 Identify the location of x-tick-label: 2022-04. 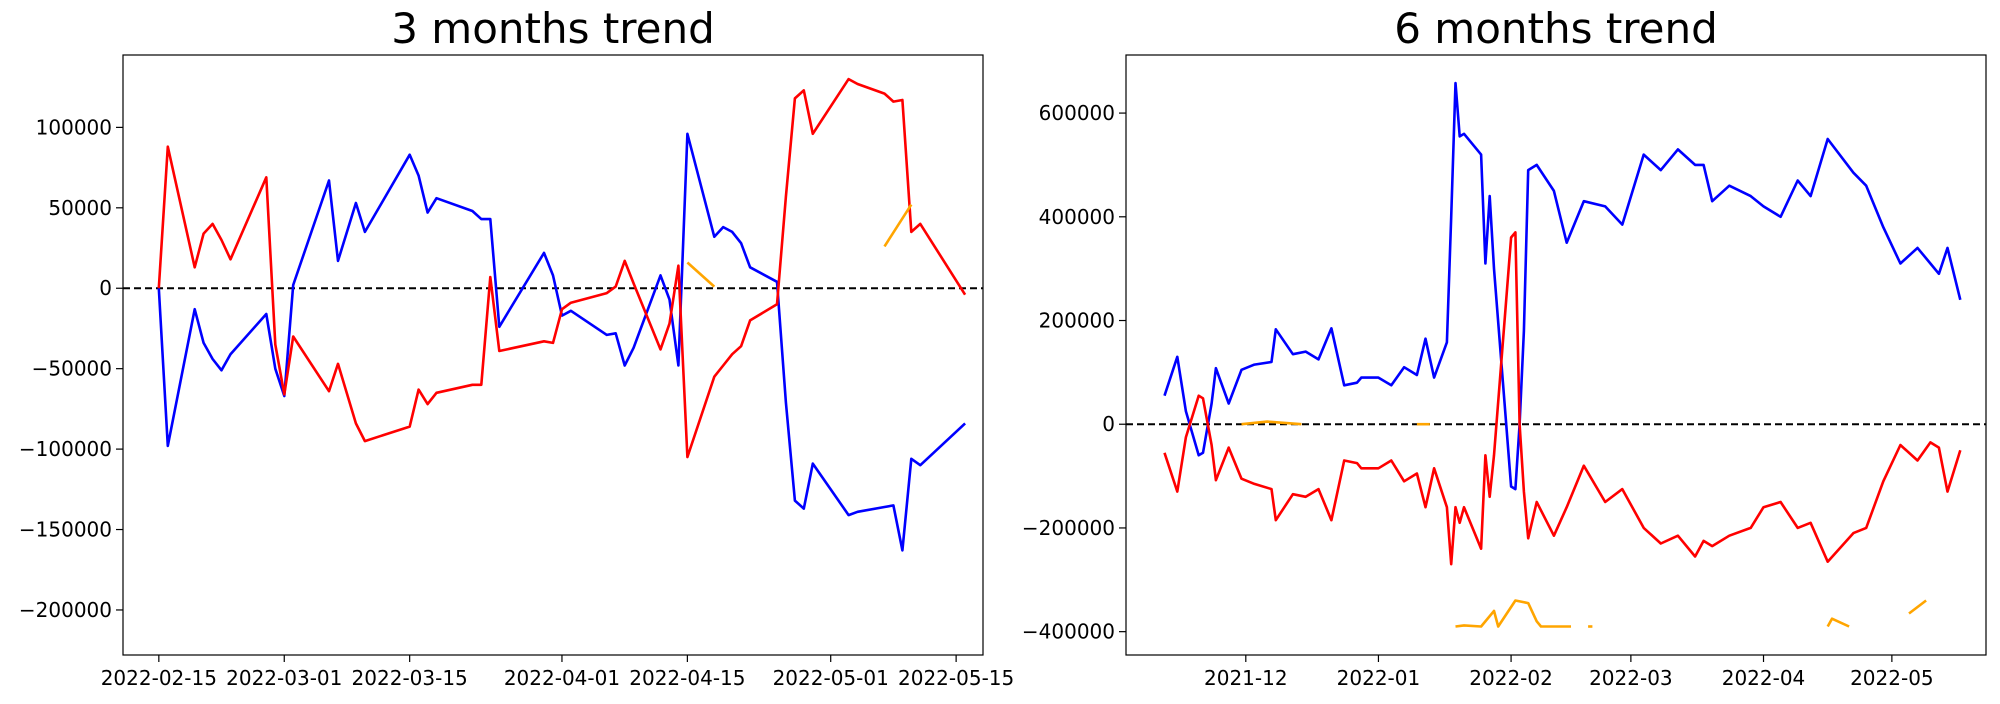
(1764, 678).